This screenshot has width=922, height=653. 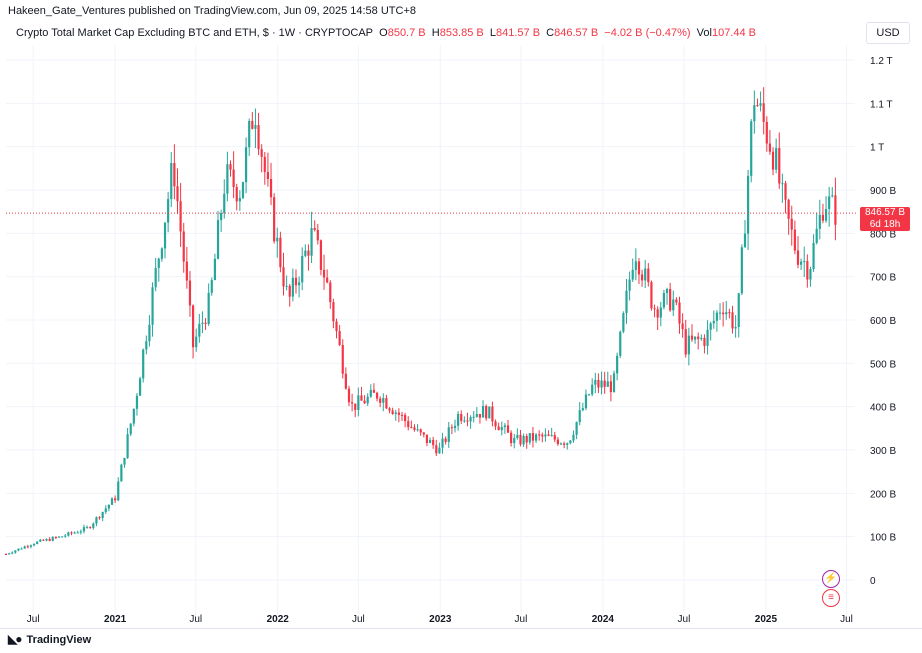 I want to click on close-label: C, so click(x=550, y=33).